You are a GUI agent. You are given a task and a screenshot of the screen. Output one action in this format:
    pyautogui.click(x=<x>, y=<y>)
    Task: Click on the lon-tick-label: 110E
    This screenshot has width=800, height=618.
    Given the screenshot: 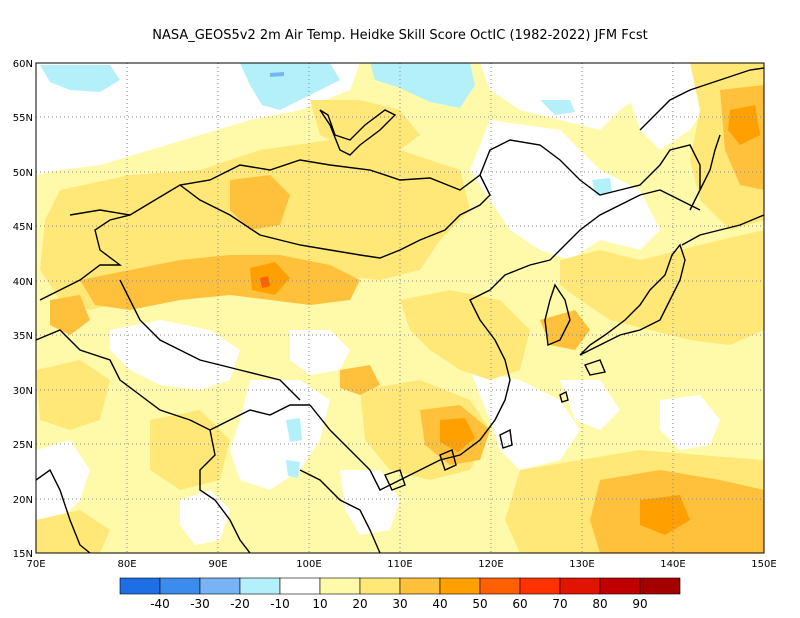 What is the action you would take?
    pyautogui.click(x=399, y=564)
    